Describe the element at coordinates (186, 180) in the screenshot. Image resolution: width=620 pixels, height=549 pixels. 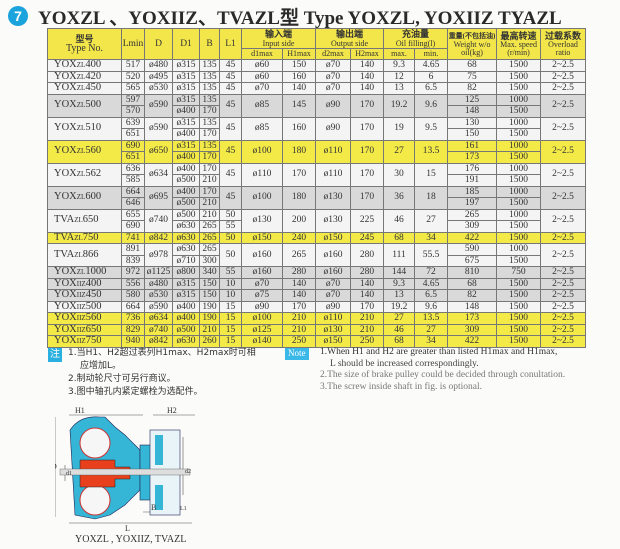
I see `cell-value: ø500` at that location.